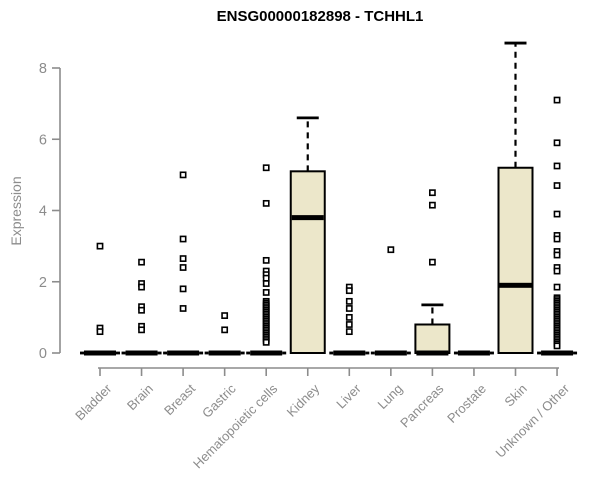 The image size is (600, 500). Describe the element at coordinates (43, 354) in the screenshot. I see `y-tick-label: 0` at that location.